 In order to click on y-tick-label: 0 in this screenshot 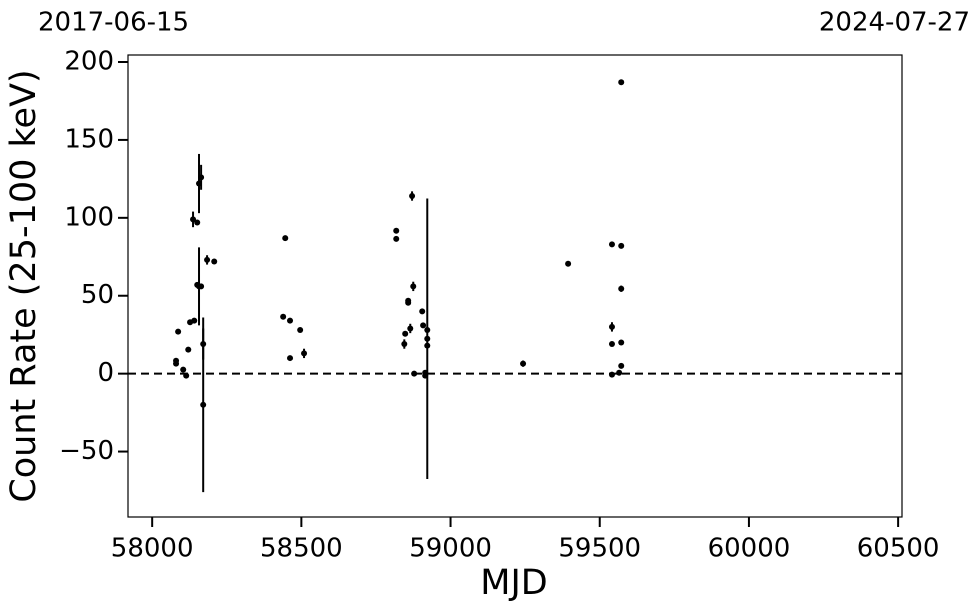, I will do `click(105, 373)`.